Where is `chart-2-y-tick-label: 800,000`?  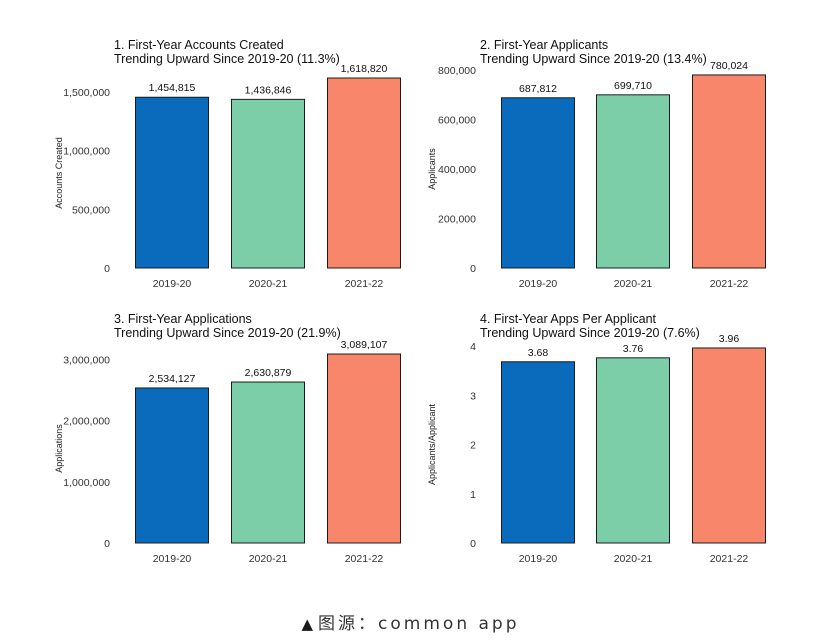
chart-2-y-tick-label: 800,000 is located at coordinates (457, 71).